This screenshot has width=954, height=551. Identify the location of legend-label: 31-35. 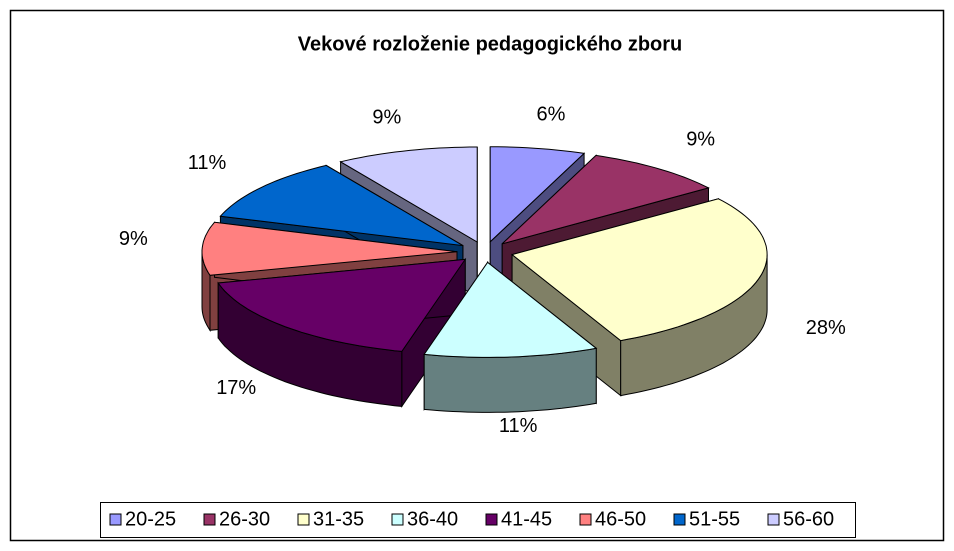
(338, 519).